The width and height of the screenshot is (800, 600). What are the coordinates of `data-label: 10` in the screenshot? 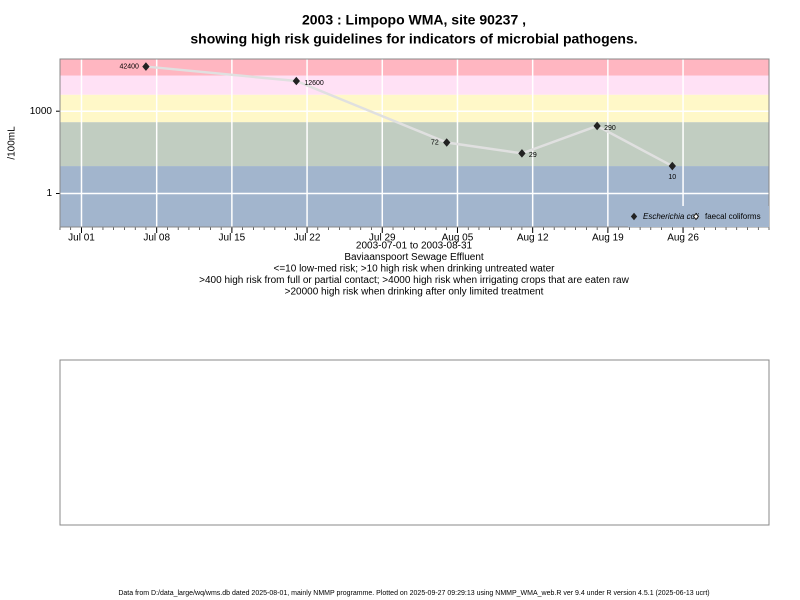 It's located at (672, 177).